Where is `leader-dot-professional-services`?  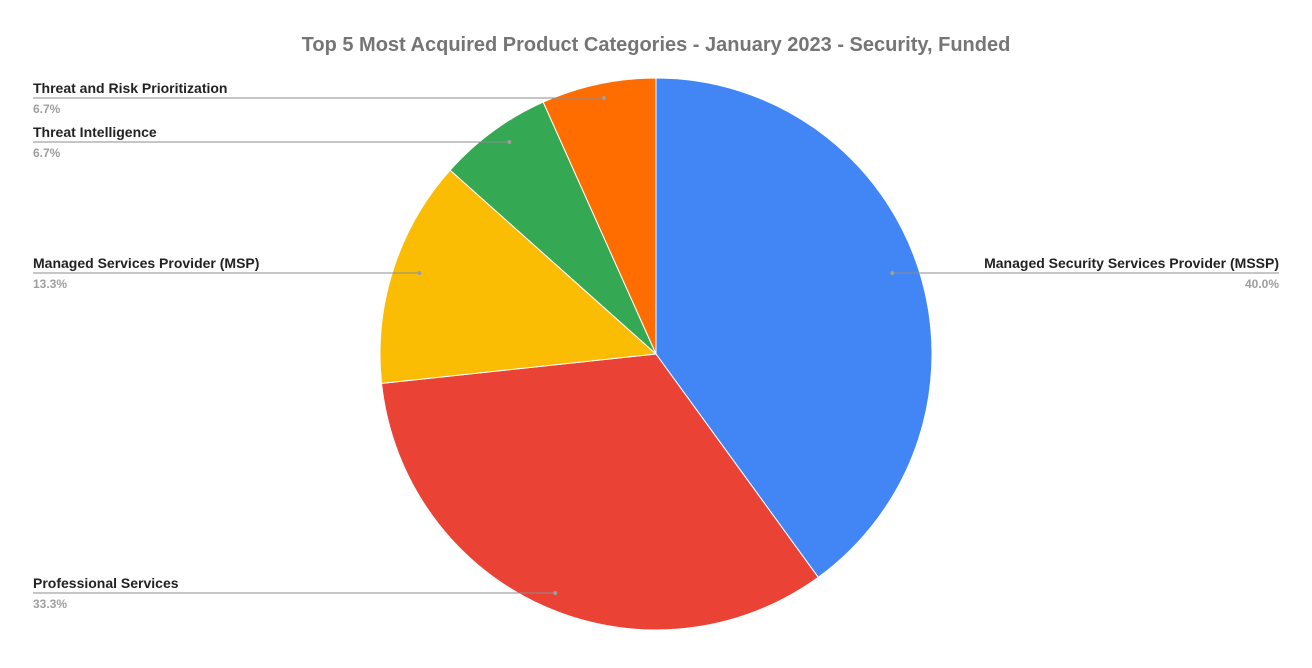 leader-dot-professional-services is located at coordinates (555, 593).